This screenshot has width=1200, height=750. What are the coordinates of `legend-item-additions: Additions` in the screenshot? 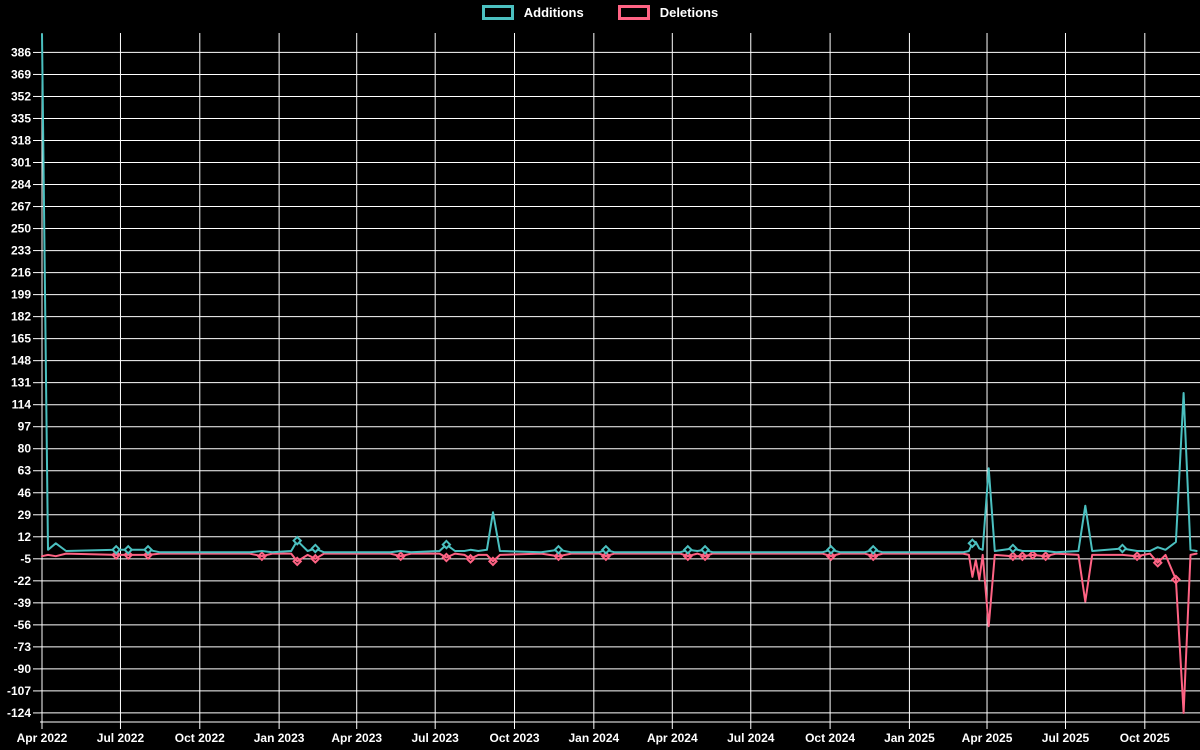 It's located at (532, 12).